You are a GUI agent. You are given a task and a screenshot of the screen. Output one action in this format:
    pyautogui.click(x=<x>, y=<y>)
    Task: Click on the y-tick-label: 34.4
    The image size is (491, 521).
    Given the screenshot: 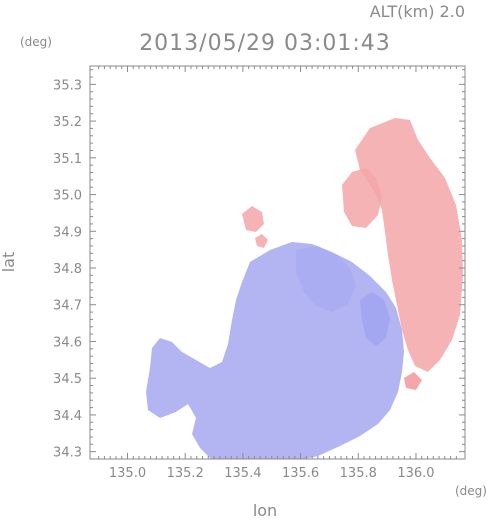 What is the action you would take?
    pyautogui.click(x=67, y=416)
    